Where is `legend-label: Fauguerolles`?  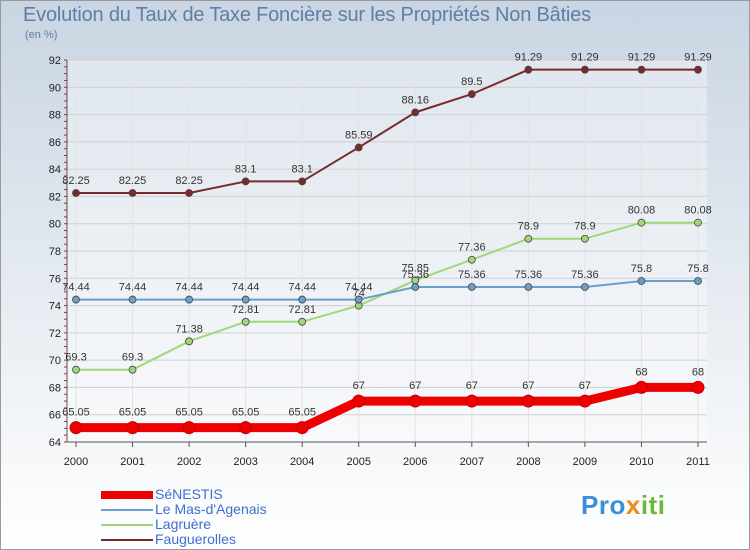 legend-label: Fauguerolles is located at coordinates (195, 539).